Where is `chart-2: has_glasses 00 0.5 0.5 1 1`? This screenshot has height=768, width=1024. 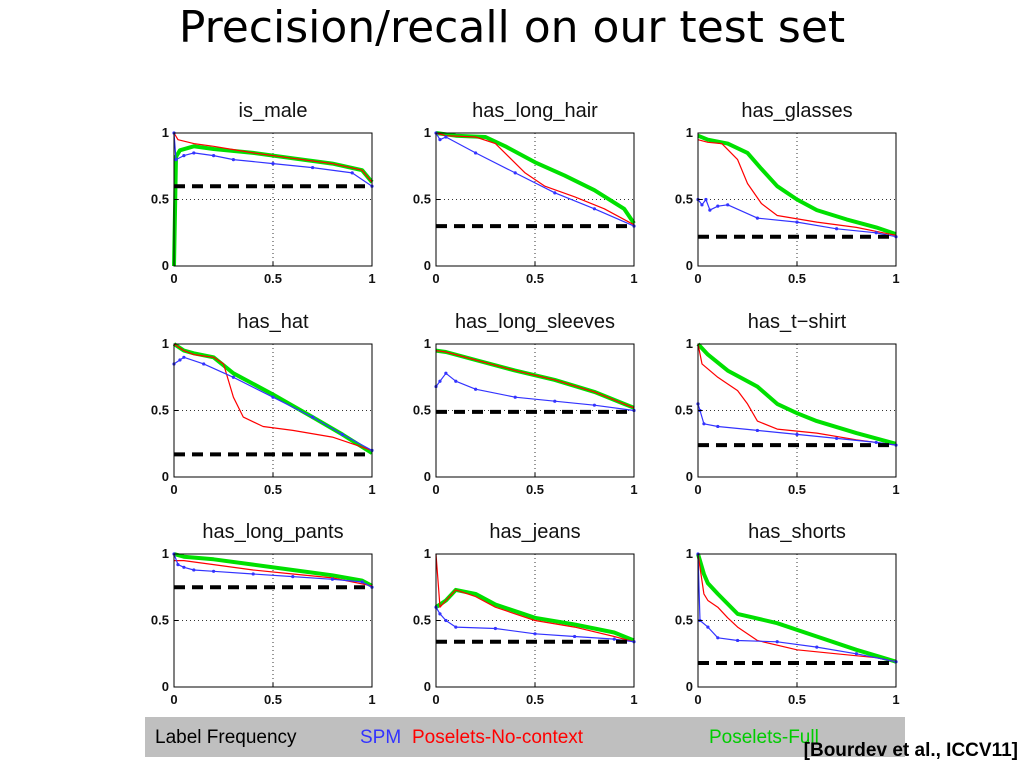 chart-2: has_glasses 00 0.5 0.5 1 1 is located at coordinates (787, 193).